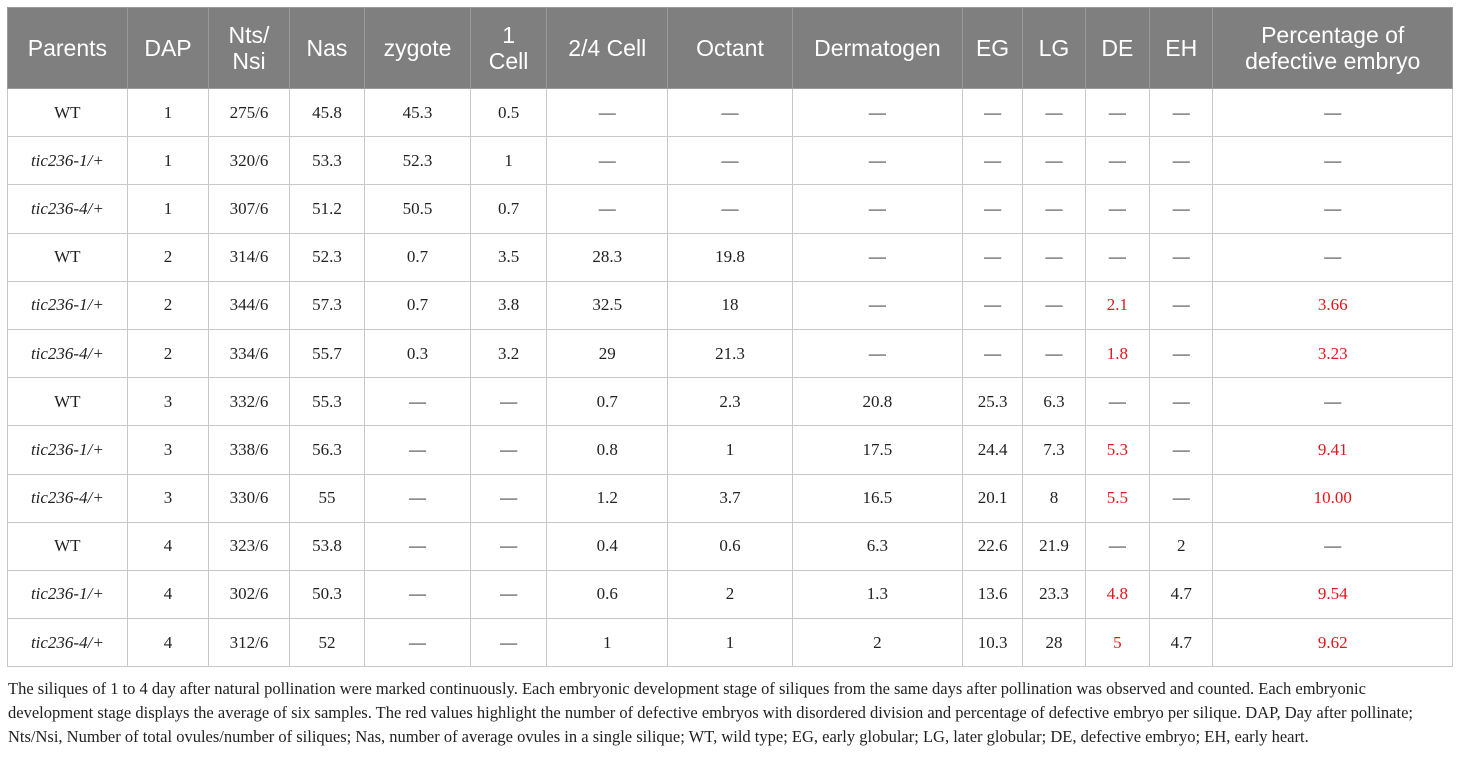 This screenshot has height=779, width=1460. Describe the element at coordinates (992, 546) in the screenshot. I see `table-cell: 22.6` at that location.